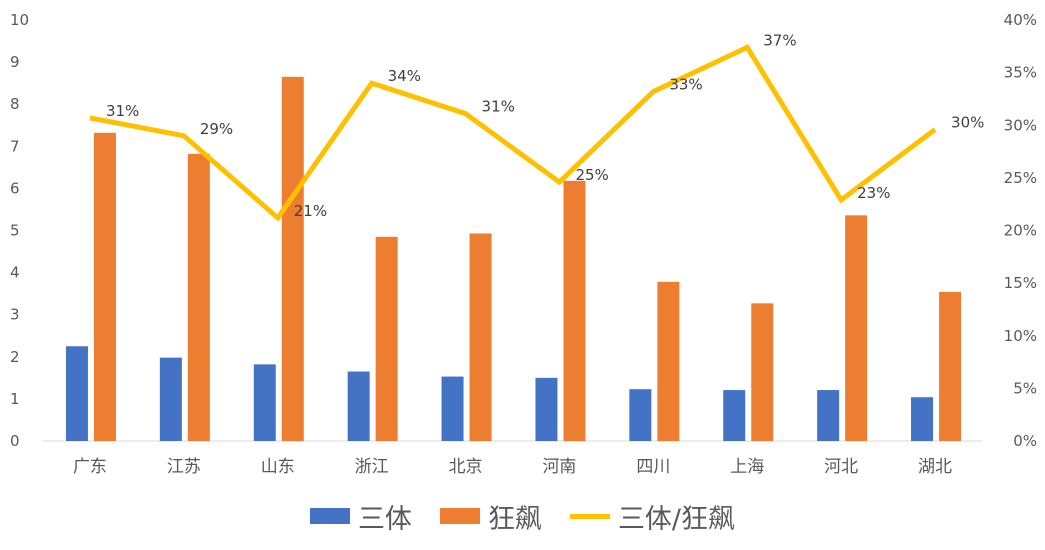 The width and height of the screenshot is (1045, 550). Describe the element at coordinates (591, 175) in the screenshot. I see `ratio-data-label: 25%` at that location.